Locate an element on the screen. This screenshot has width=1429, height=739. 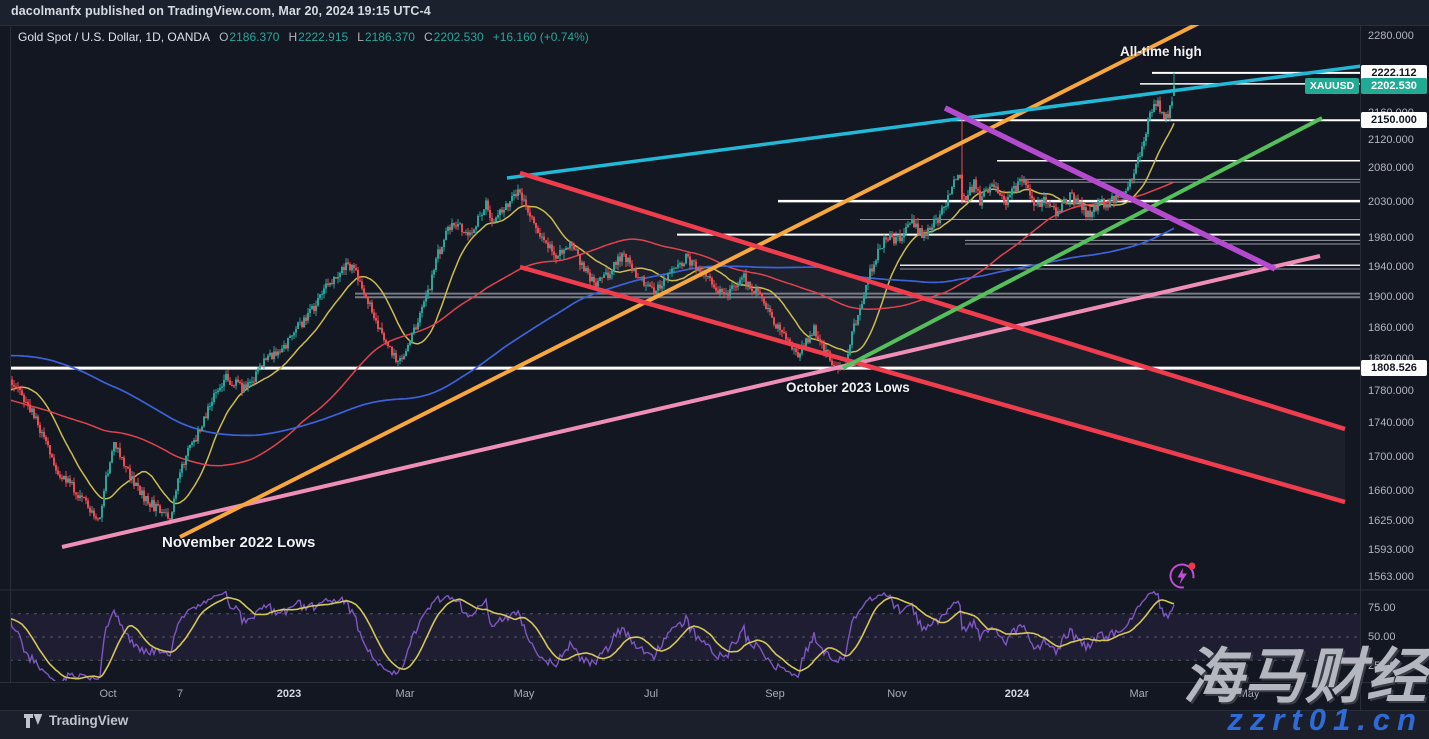
indicator-tick-label: 50.00 is located at coordinates (1382, 637).